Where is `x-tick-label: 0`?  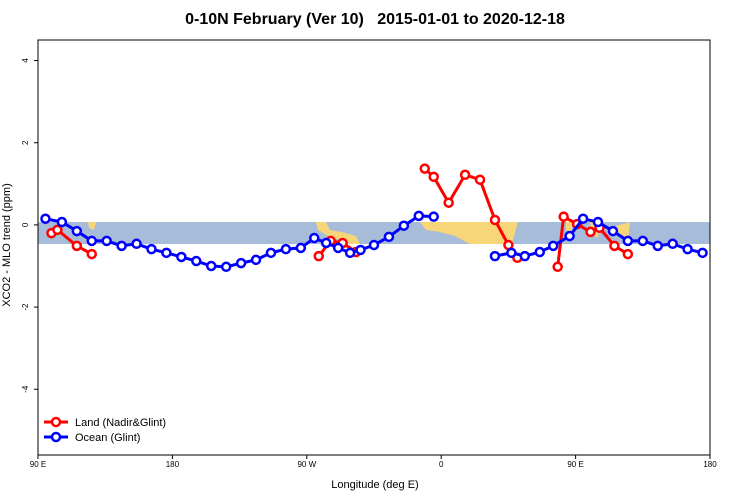 x-tick-label: 0 is located at coordinates (441, 464).